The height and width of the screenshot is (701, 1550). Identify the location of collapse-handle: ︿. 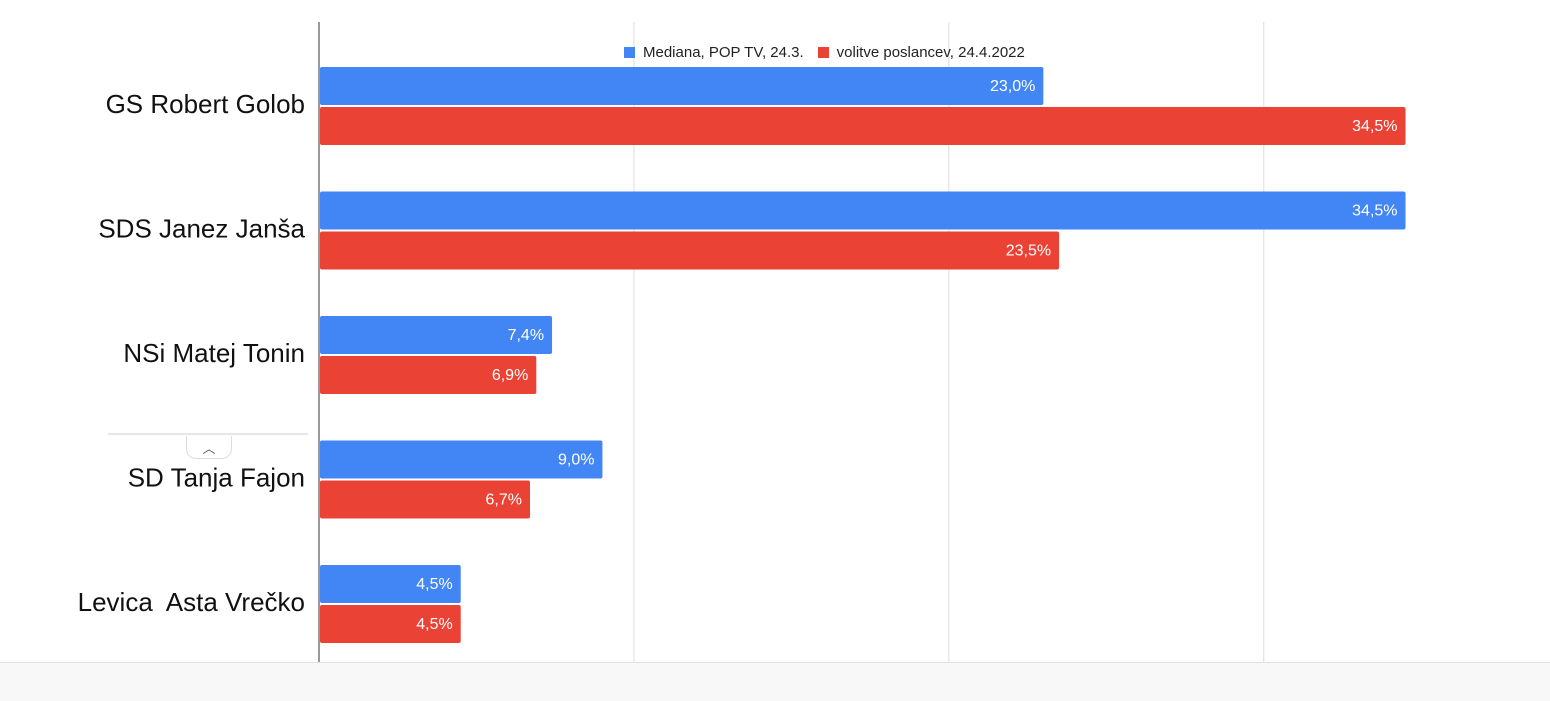
(208, 445).